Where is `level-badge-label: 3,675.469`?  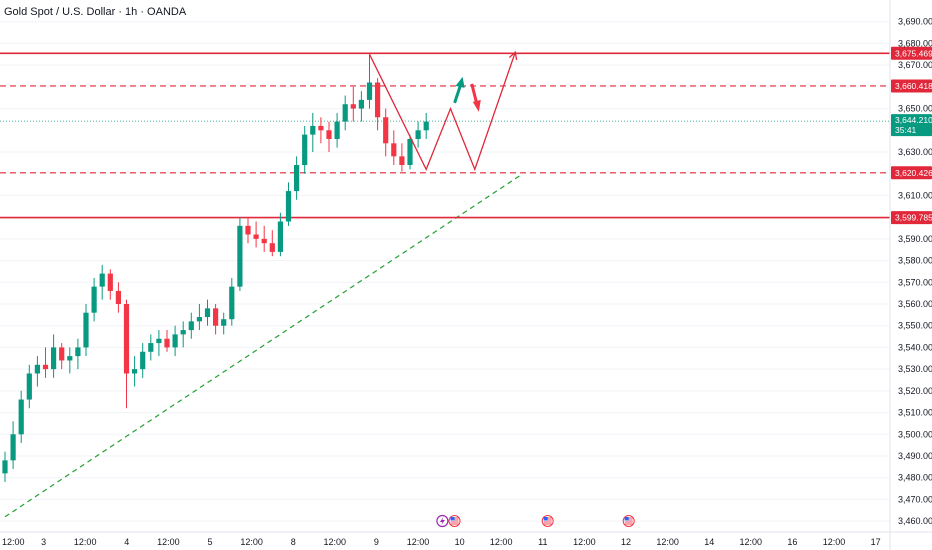 level-badge-label: 3,675.469 is located at coordinates (913, 53).